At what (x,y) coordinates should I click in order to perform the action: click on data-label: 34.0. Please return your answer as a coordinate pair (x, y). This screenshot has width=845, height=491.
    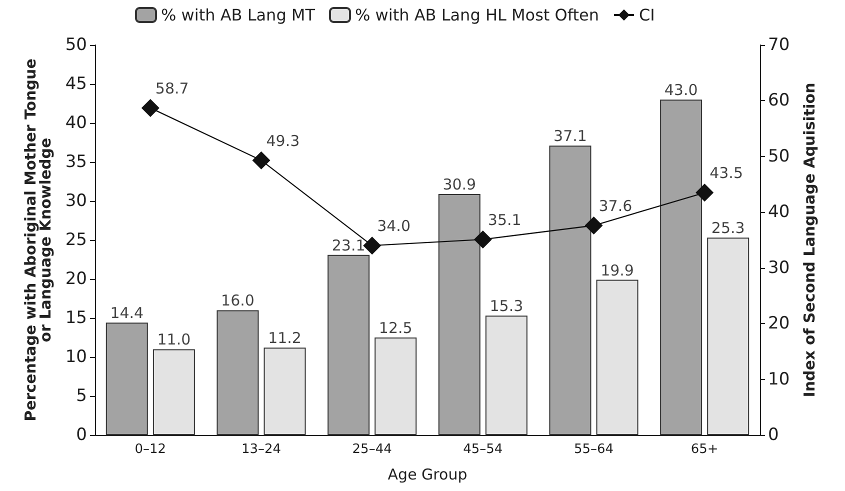
    Looking at the image, I should click on (393, 226).